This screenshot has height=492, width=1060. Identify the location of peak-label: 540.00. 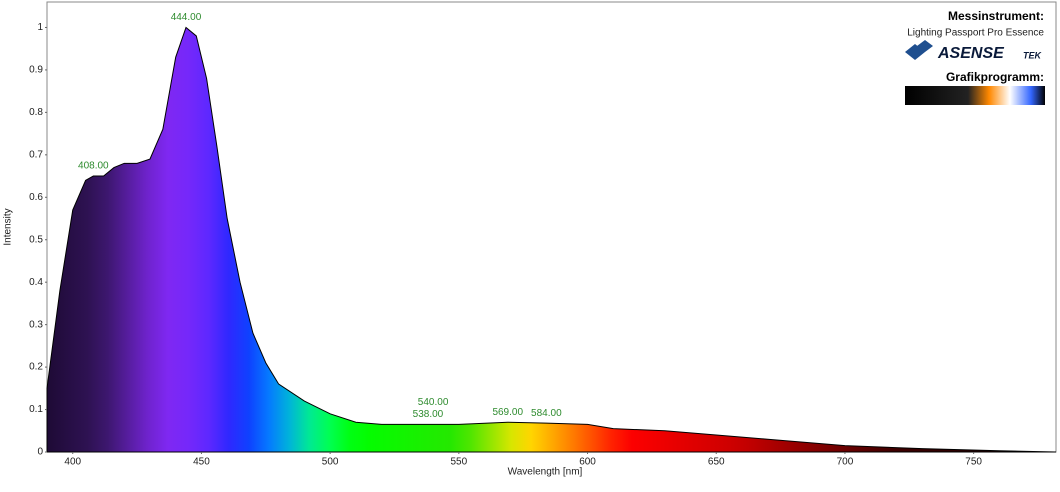
(433, 402).